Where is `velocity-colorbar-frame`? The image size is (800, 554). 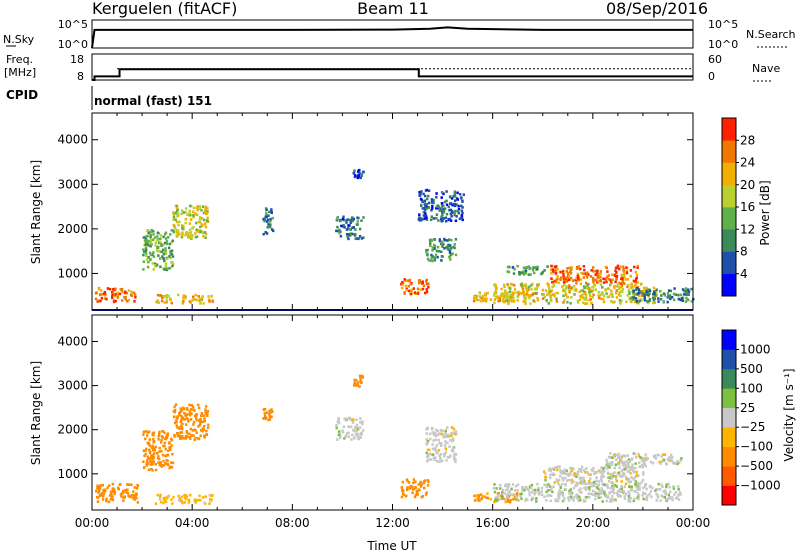
velocity-colorbar-frame is located at coordinates (729, 417).